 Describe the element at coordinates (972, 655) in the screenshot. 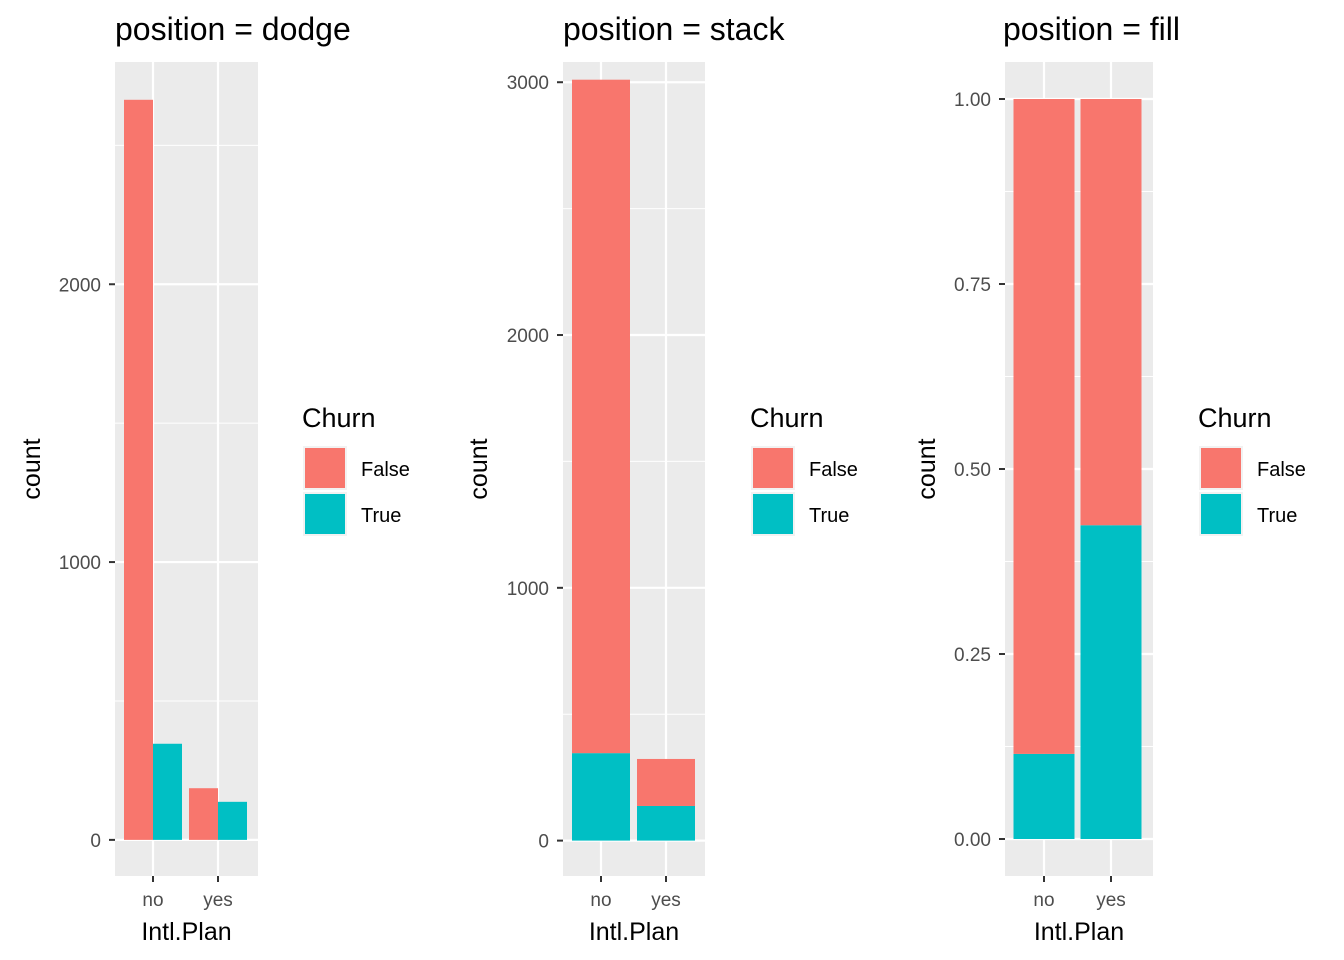

I see `y-tick-label: 0.25` at that location.